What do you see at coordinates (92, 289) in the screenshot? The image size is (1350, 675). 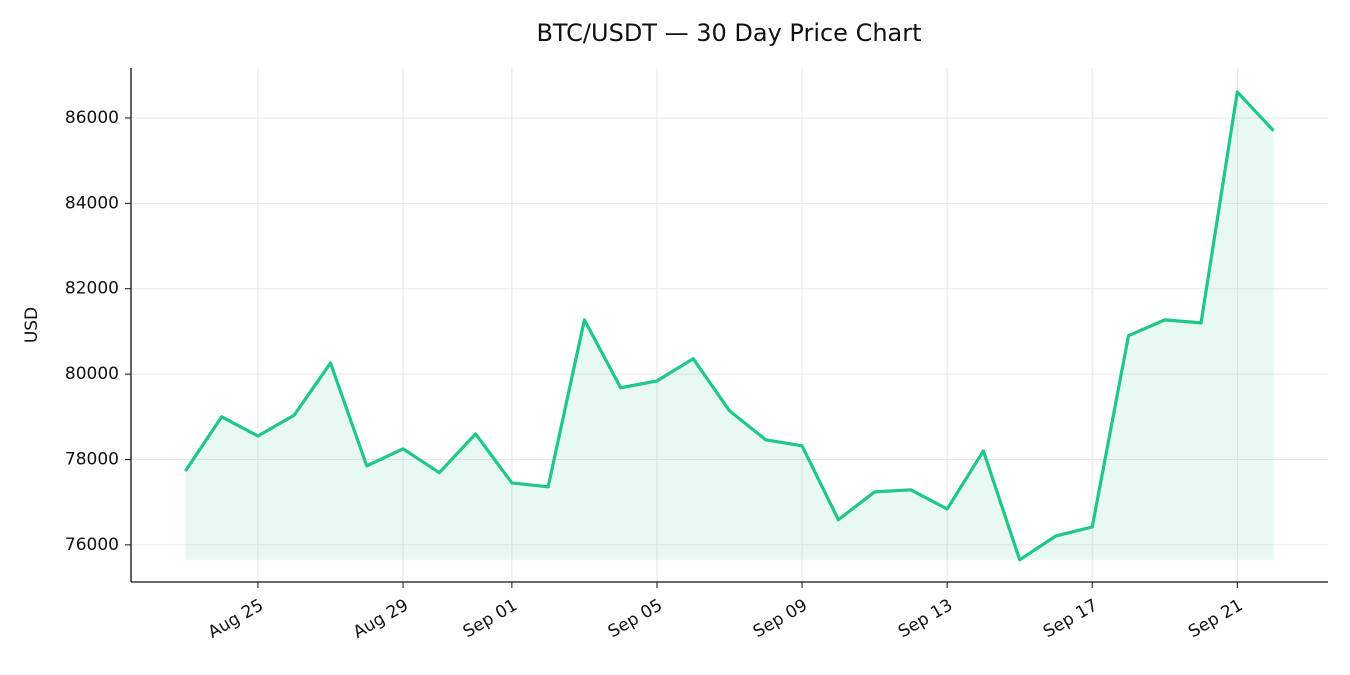 I see `y-tick-label: 82000` at bounding box center [92, 289].